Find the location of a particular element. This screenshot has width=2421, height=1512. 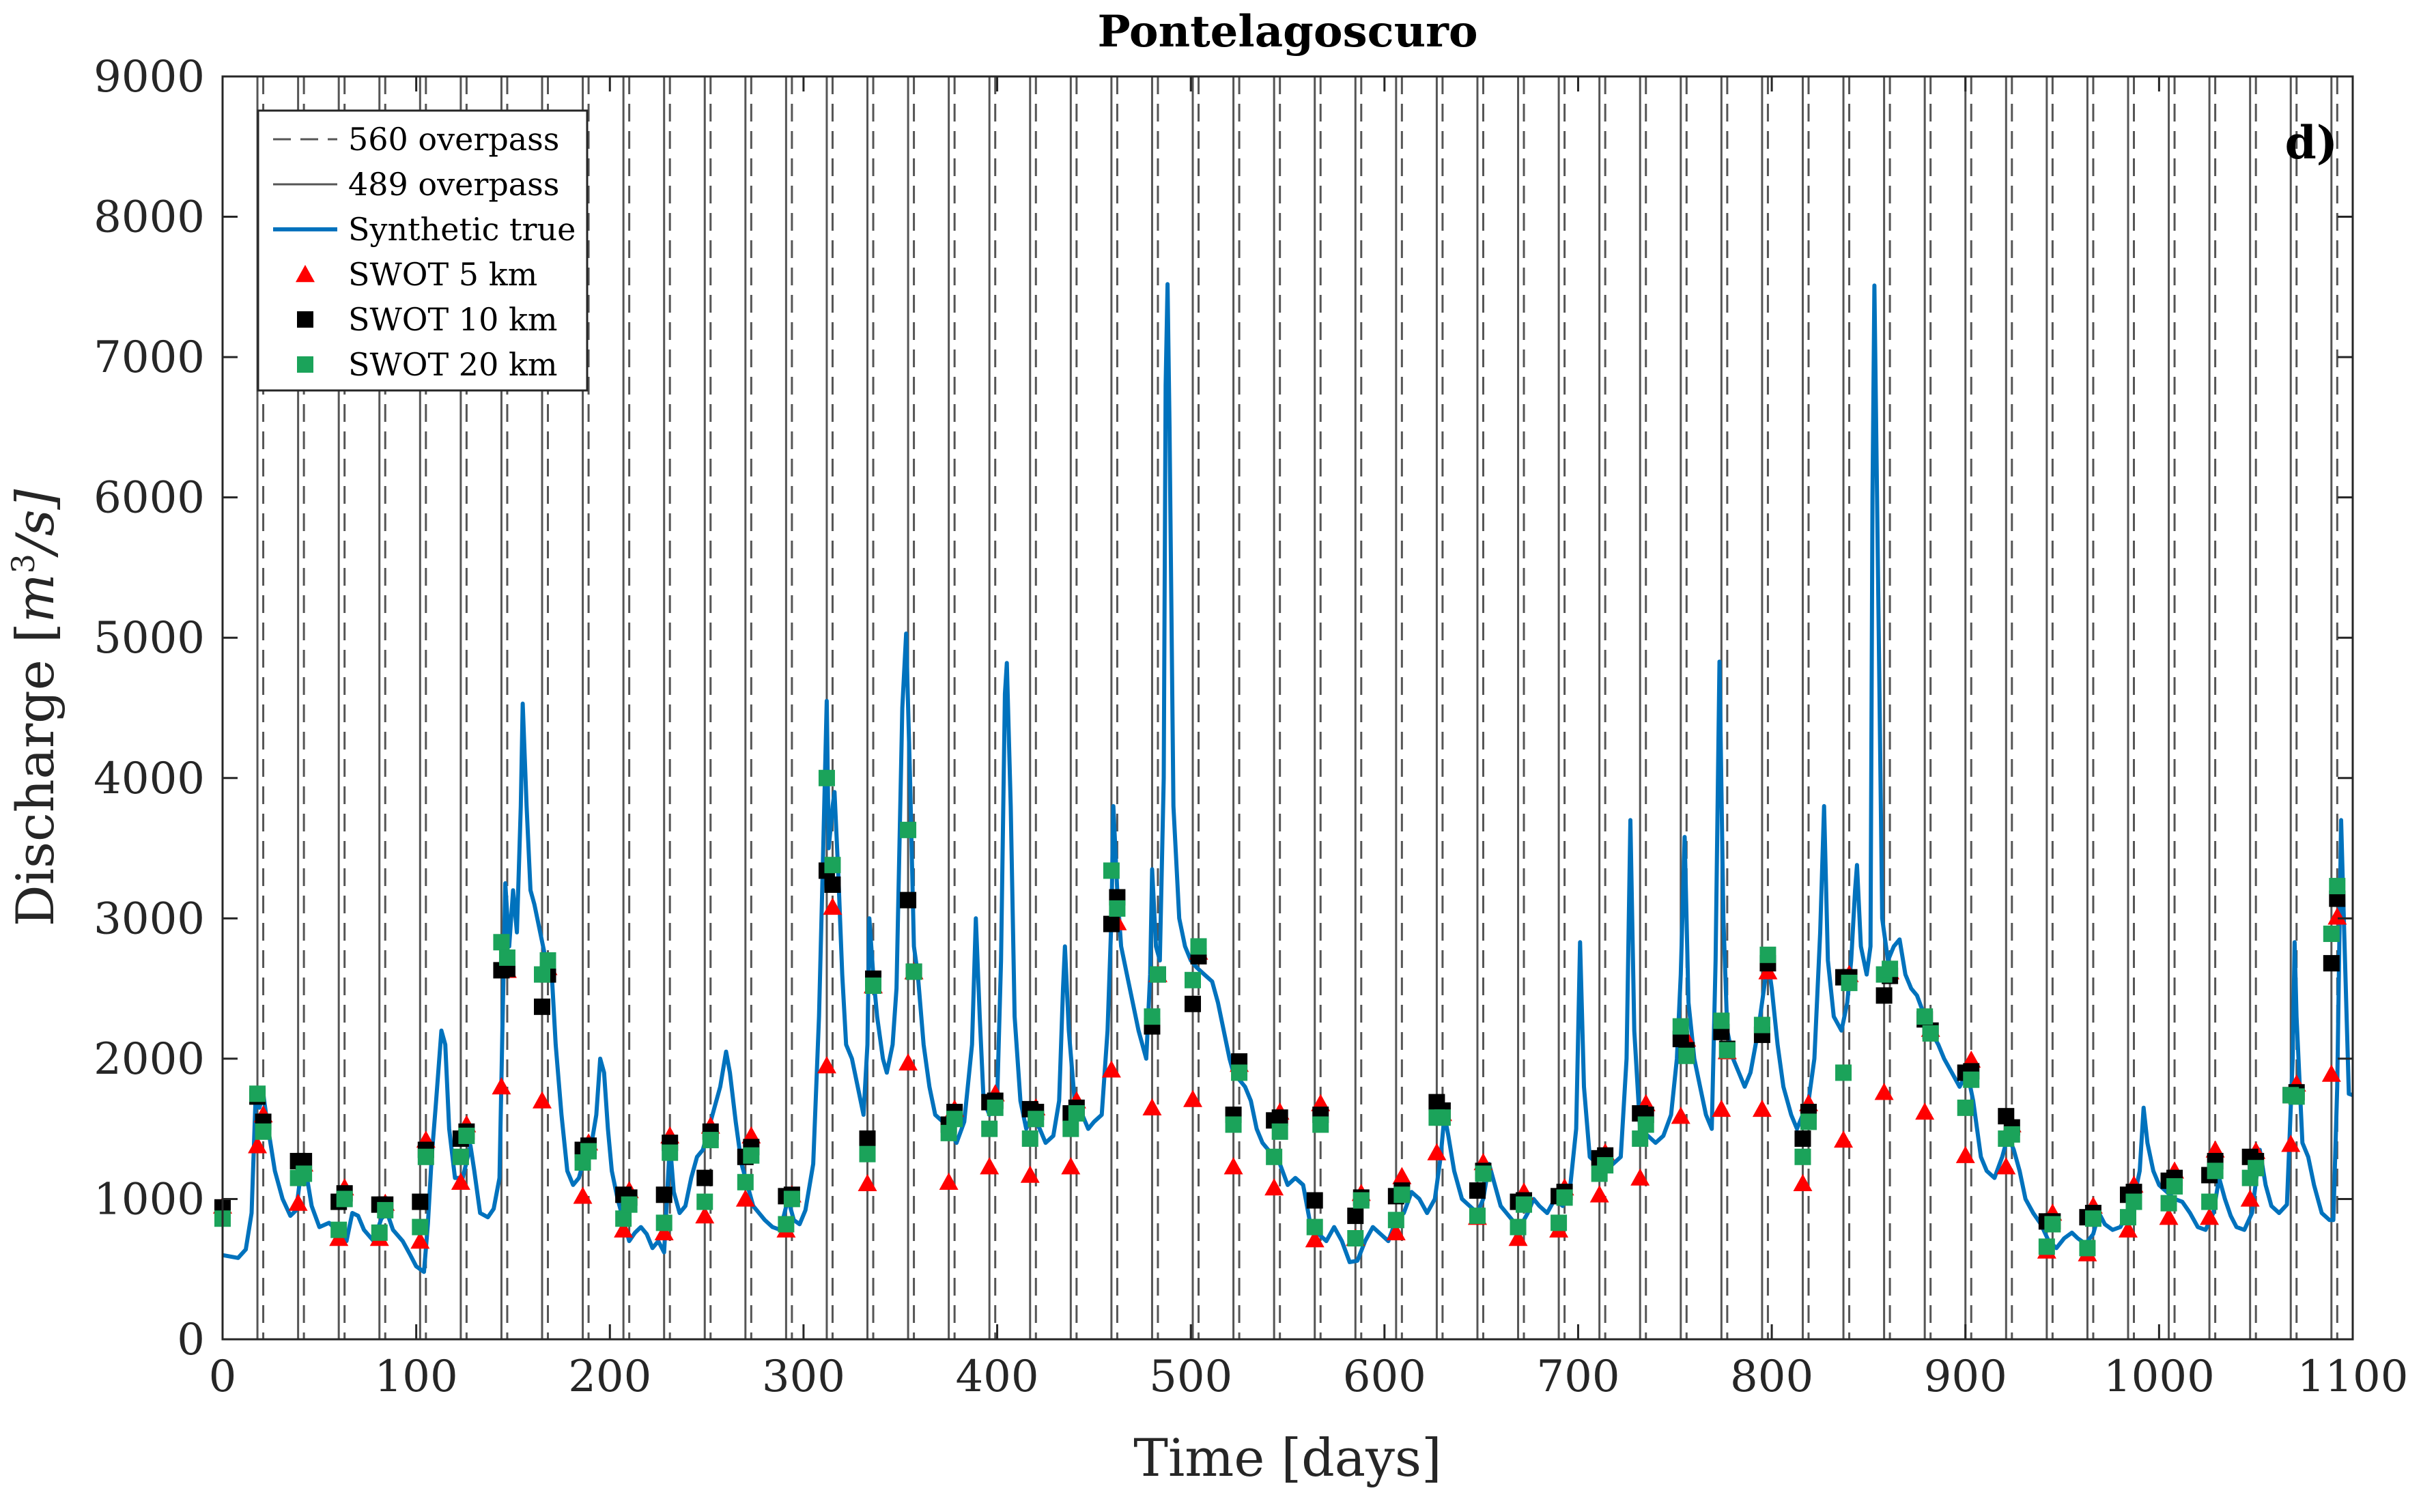

legend-label: 489 overpass is located at coordinates (453, 185).